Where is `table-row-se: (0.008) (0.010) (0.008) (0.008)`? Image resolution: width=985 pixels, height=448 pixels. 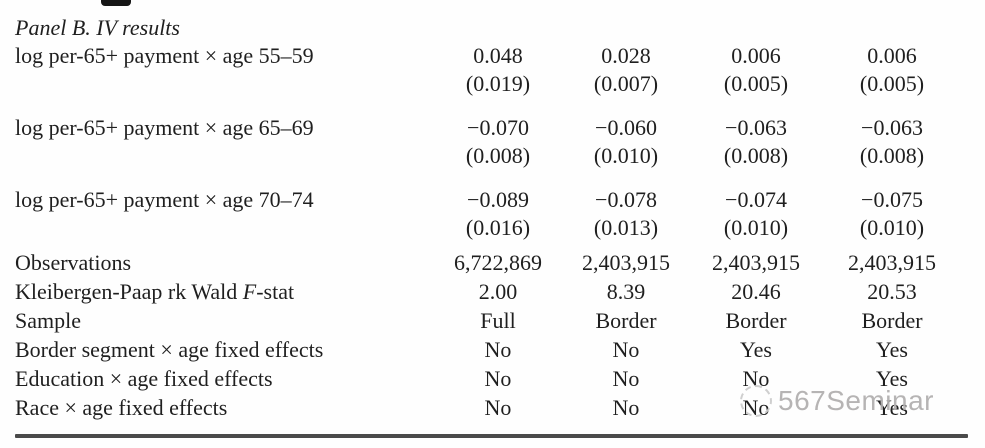 table-row-se: (0.008) (0.010) (0.008) (0.008) is located at coordinates (492, 156).